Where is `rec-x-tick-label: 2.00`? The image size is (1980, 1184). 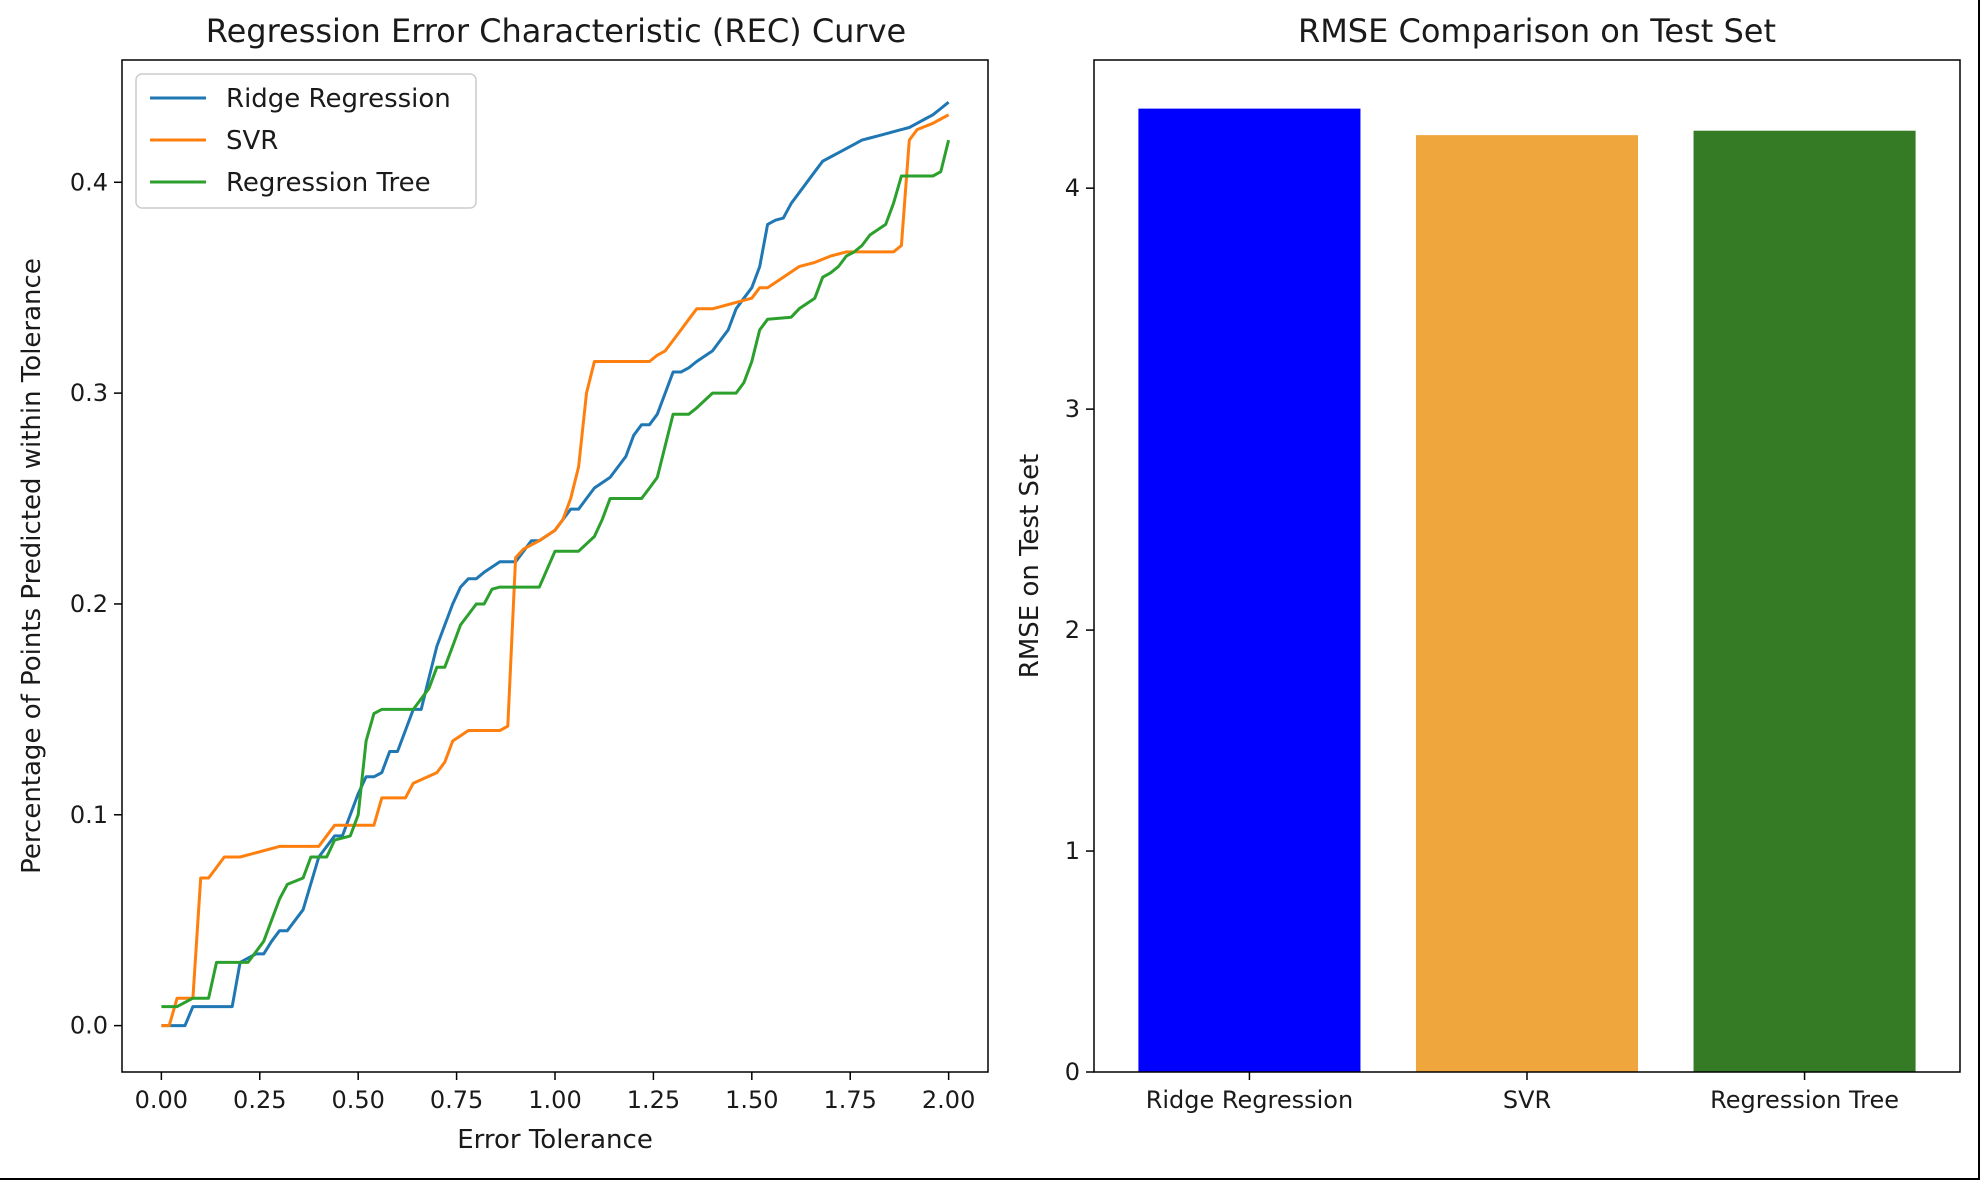 rec-x-tick-label: 2.00 is located at coordinates (948, 1100).